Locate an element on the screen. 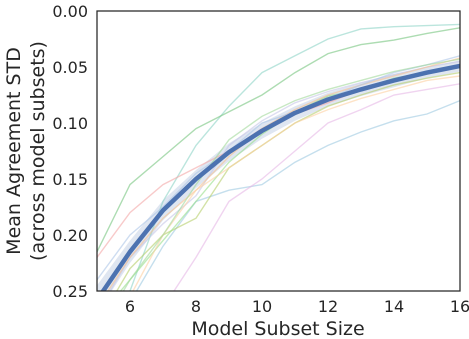 The width and height of the screenshot is (469, 339). y-tick-label: 0.25 is located at coordinates (70, 291).